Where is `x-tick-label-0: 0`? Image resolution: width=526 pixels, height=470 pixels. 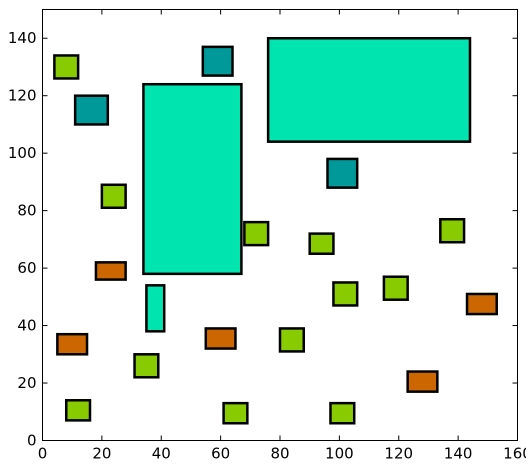
x-tick-label-0: 0 is located at coordinates (43, 454).